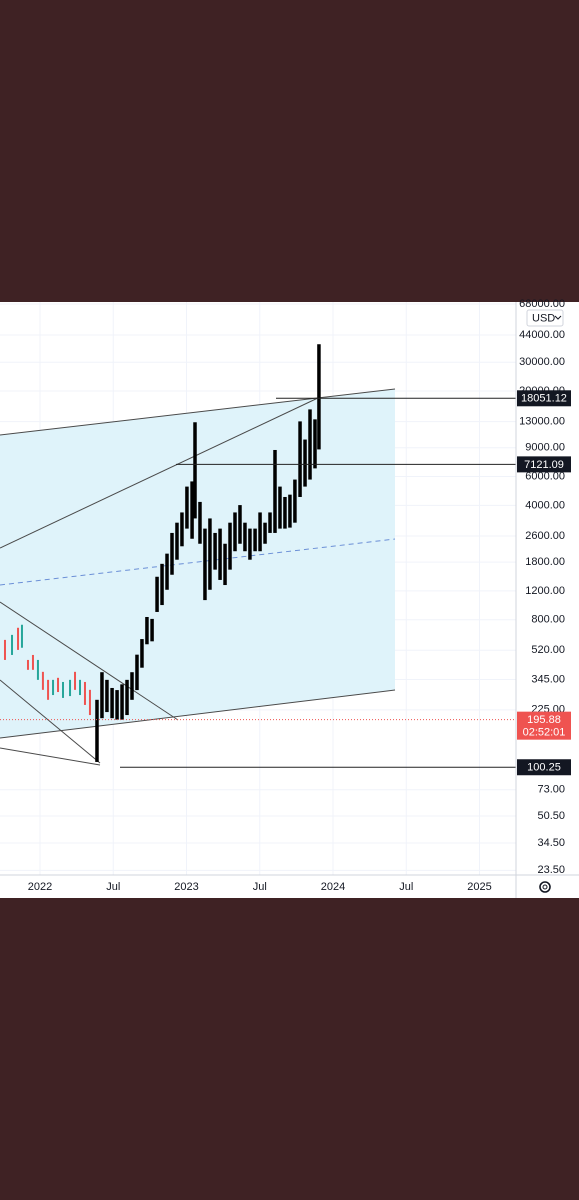 The image size is (579, 1200). I want to click on gear-hub, so click(545, 887).